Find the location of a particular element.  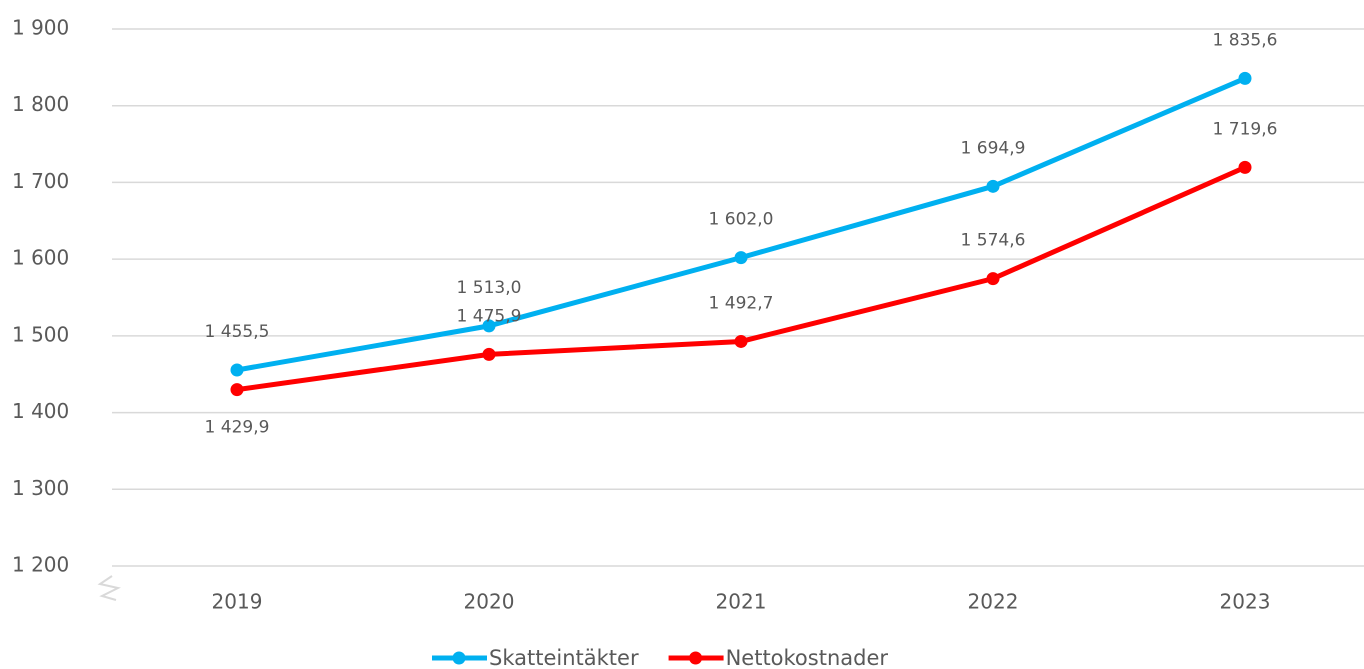

y-tick-label: 1 900 is located at coordinates (40, 28).